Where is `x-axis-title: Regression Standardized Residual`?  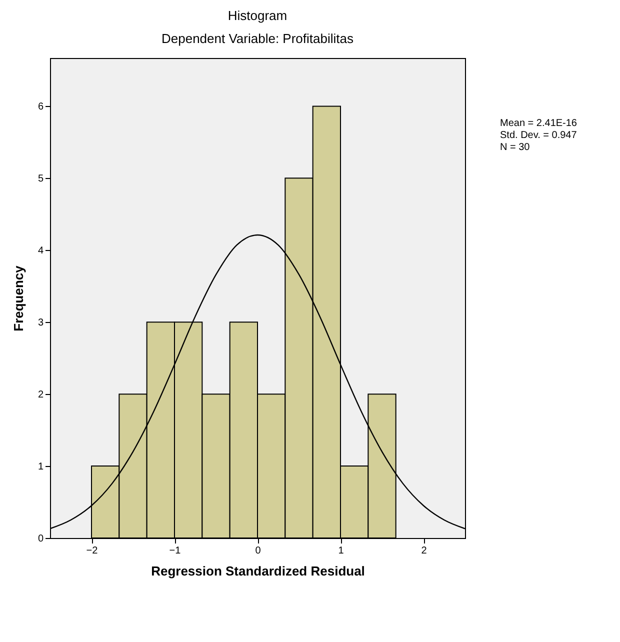
x-axis-title: Regression Standardized Residual is located at coordinates (258, 571).